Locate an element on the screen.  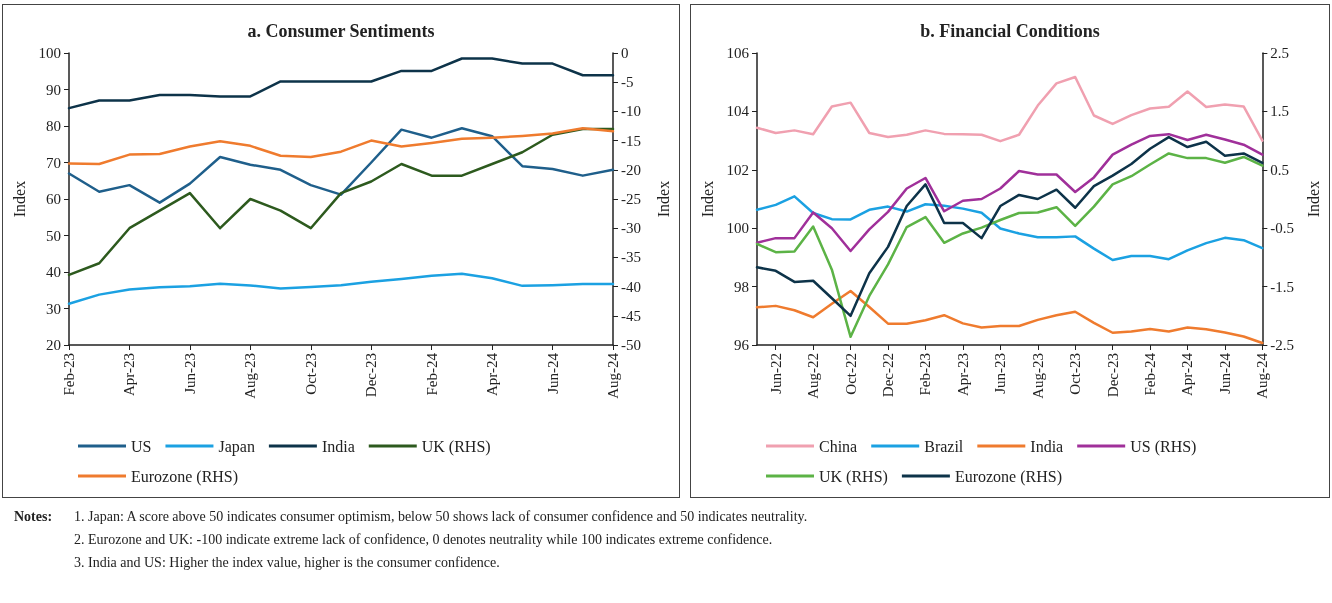
text: 1. Japan: A score above 50 indicates consumer optimism, below 50 shows lack of consumer confidence and 50 indicates neutrality. is located at coordinates (441, 516).